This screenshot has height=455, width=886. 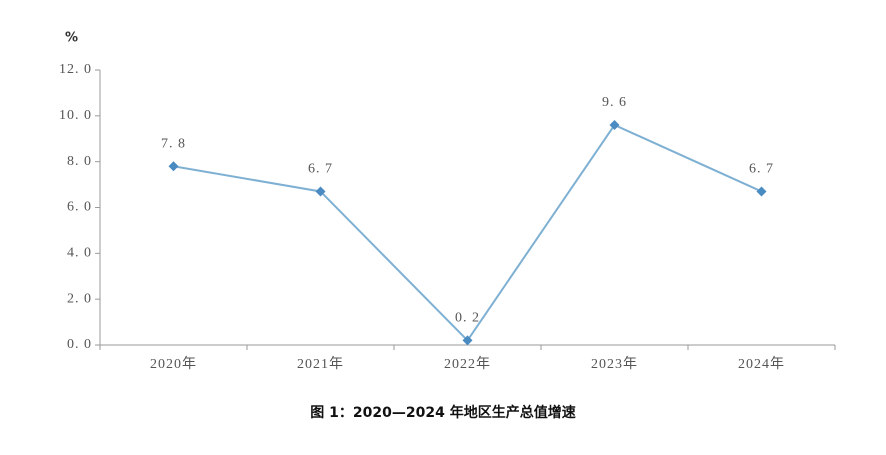 I want to click on chart-title: 图 1：2020—2024 年地区生产总值增速, so click(x=442, y=412).